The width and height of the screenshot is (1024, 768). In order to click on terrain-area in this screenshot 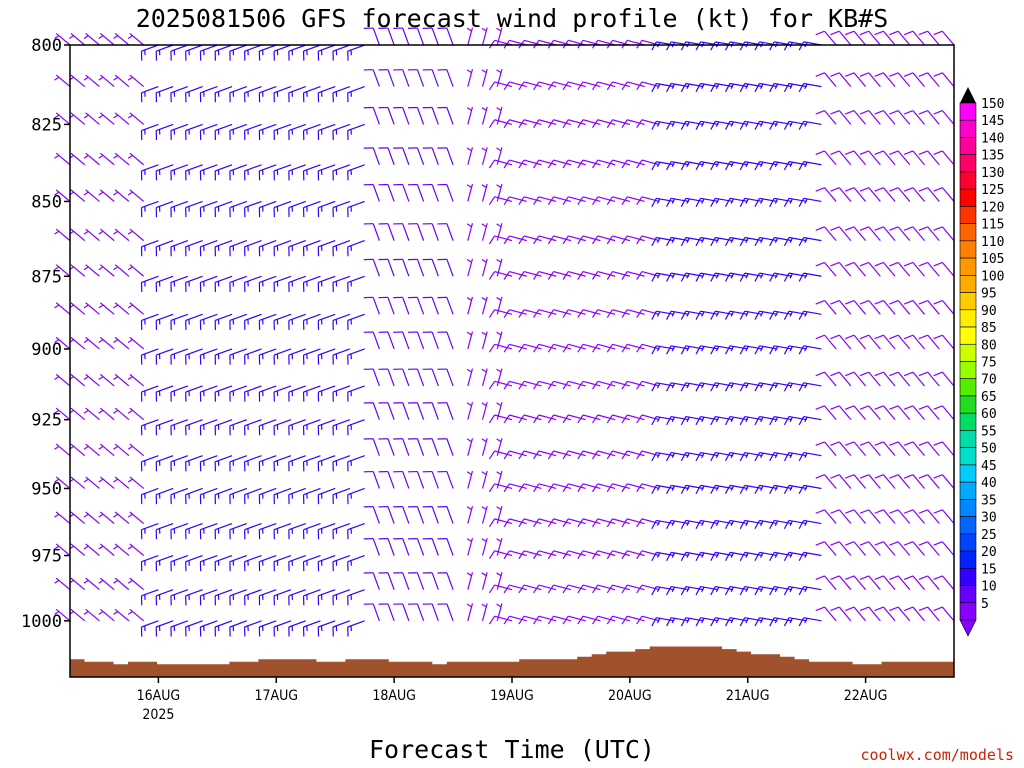, I will do `click(512, 661)`.